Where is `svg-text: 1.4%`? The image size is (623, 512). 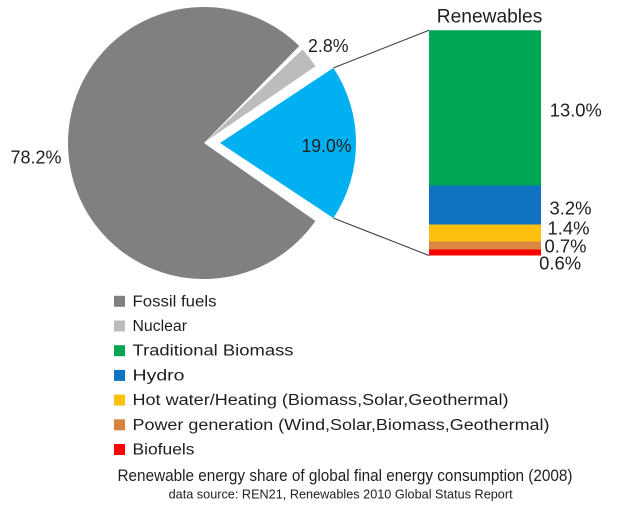
svg-text: 1.4% is located at coordinates (569, 229).